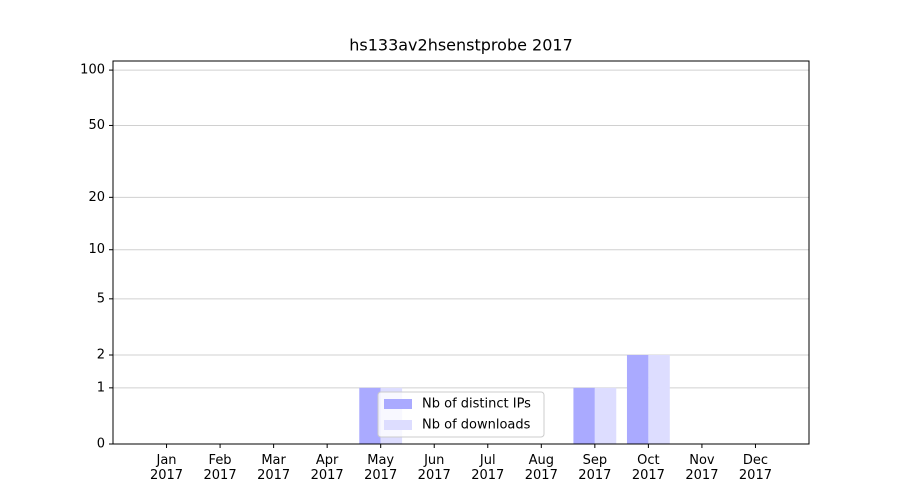 This screenshot has height=500, width=900. What do you see at coordinates (92, 70) in the screenshot?
I see `y-tick-label: 100` at bounding box center [92, 70].